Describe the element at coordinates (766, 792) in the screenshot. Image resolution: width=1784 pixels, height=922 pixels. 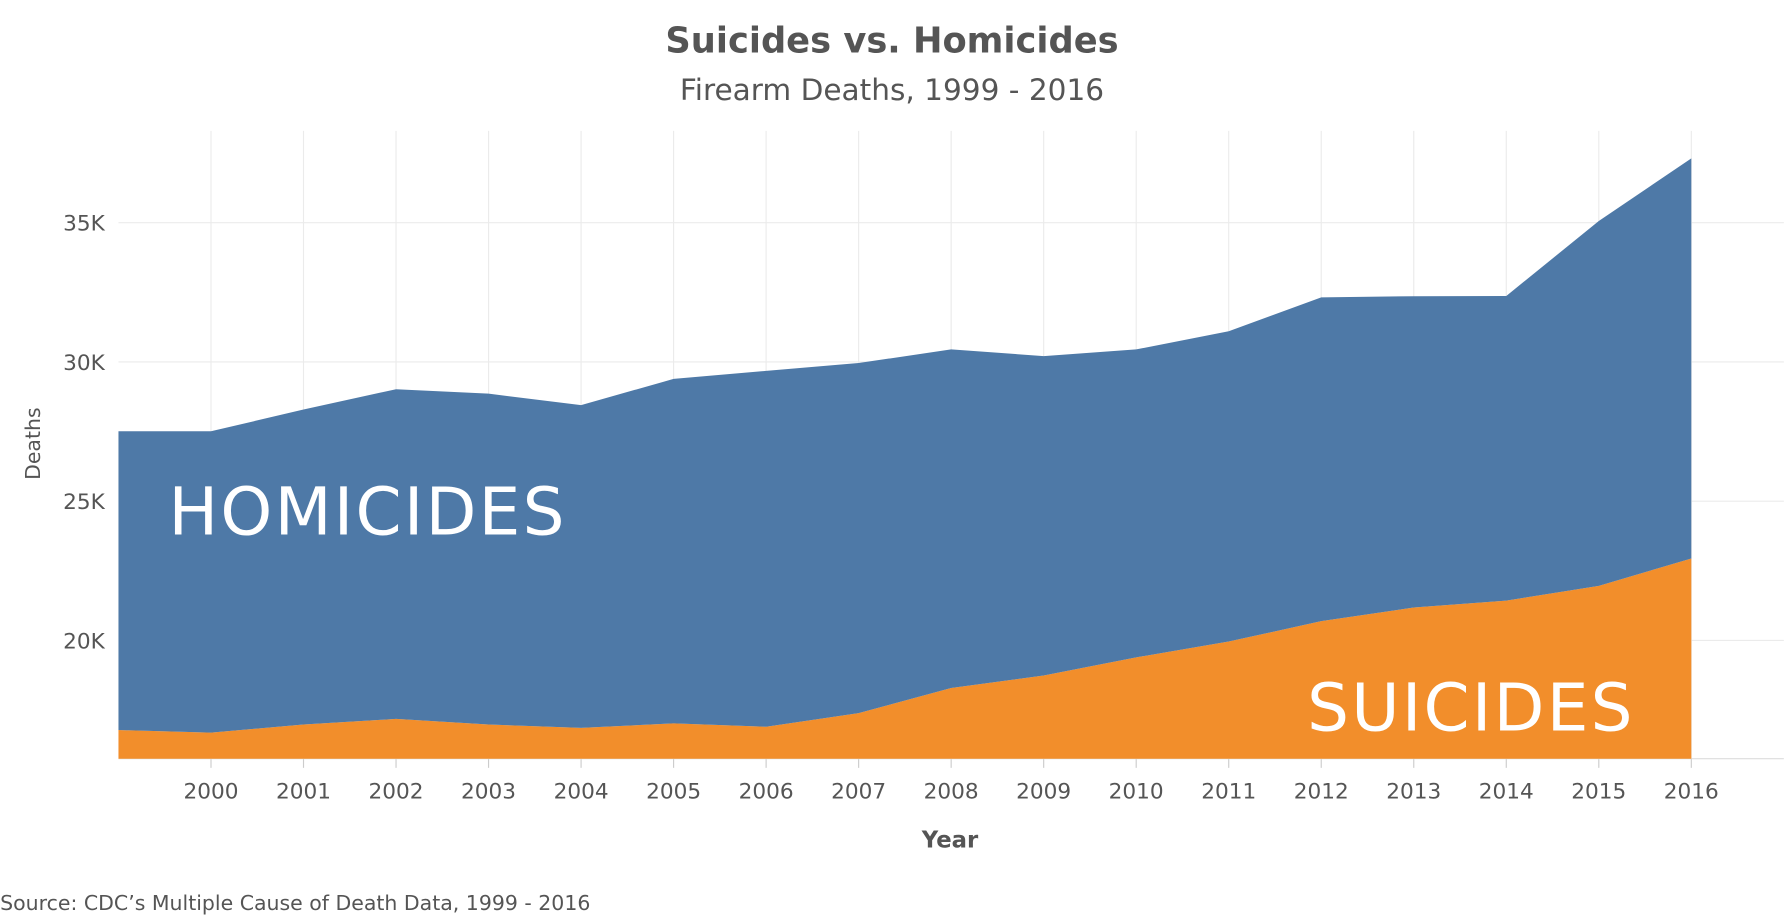
I see `x-tick-label: 2006` at that location.